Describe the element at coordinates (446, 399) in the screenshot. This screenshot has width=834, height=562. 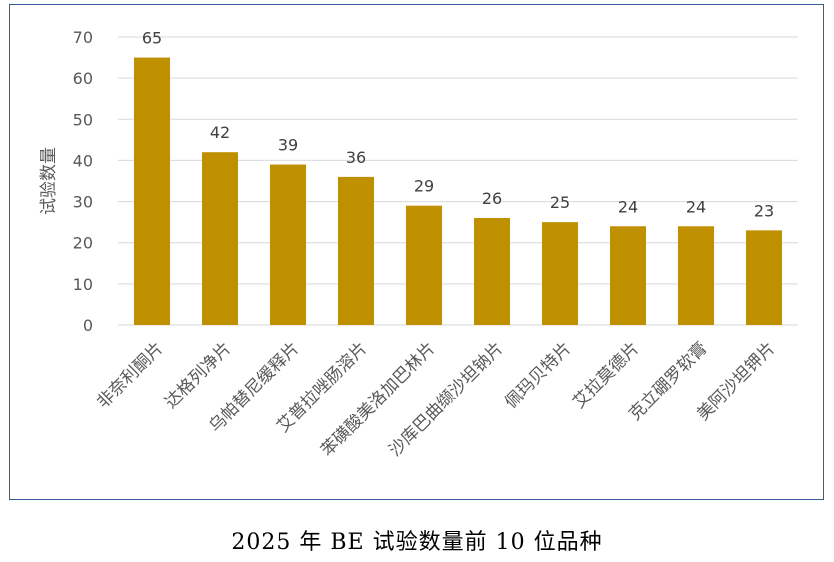
I see `category-label: 沙库巴曲缬沙坦钠片` at that location.